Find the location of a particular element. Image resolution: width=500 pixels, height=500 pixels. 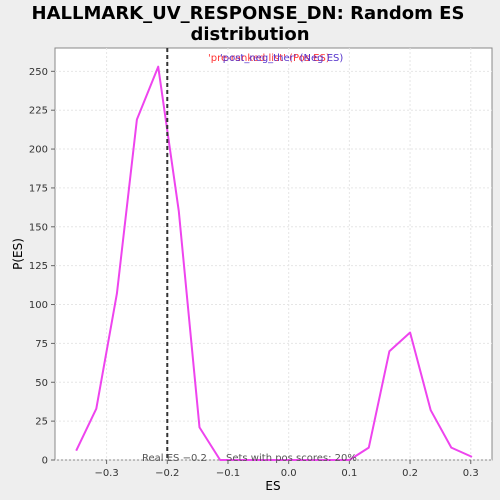

real-es-label: Real ES −0.2 is located at coordinates (174, 458).